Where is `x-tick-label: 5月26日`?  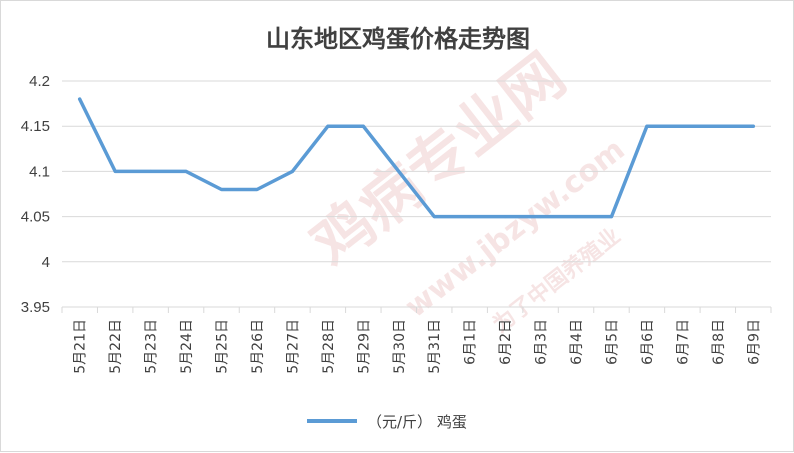
x-tick-label: 5月26日 is located at coordinates (258, 346).